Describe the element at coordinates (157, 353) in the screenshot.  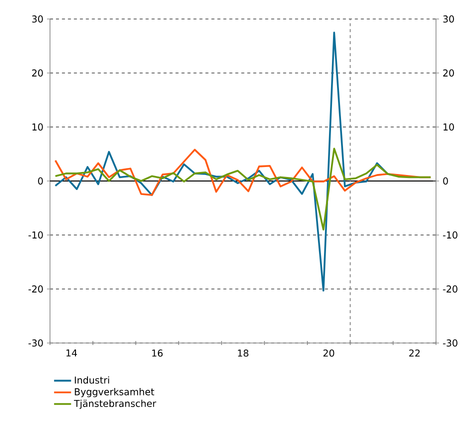
I see `x-tick-label: 16` at that location.